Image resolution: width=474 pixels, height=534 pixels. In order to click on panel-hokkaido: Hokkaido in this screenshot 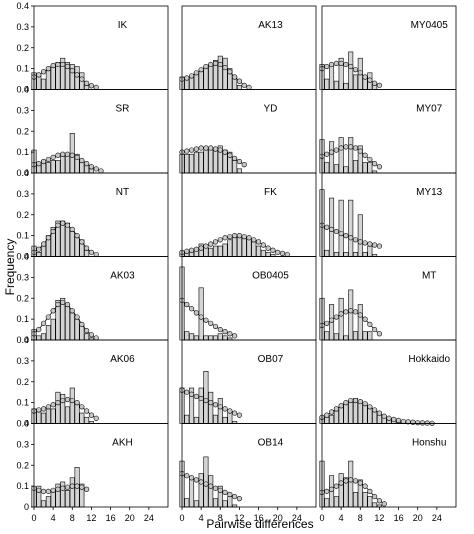, I will do `click(388, 382)`.